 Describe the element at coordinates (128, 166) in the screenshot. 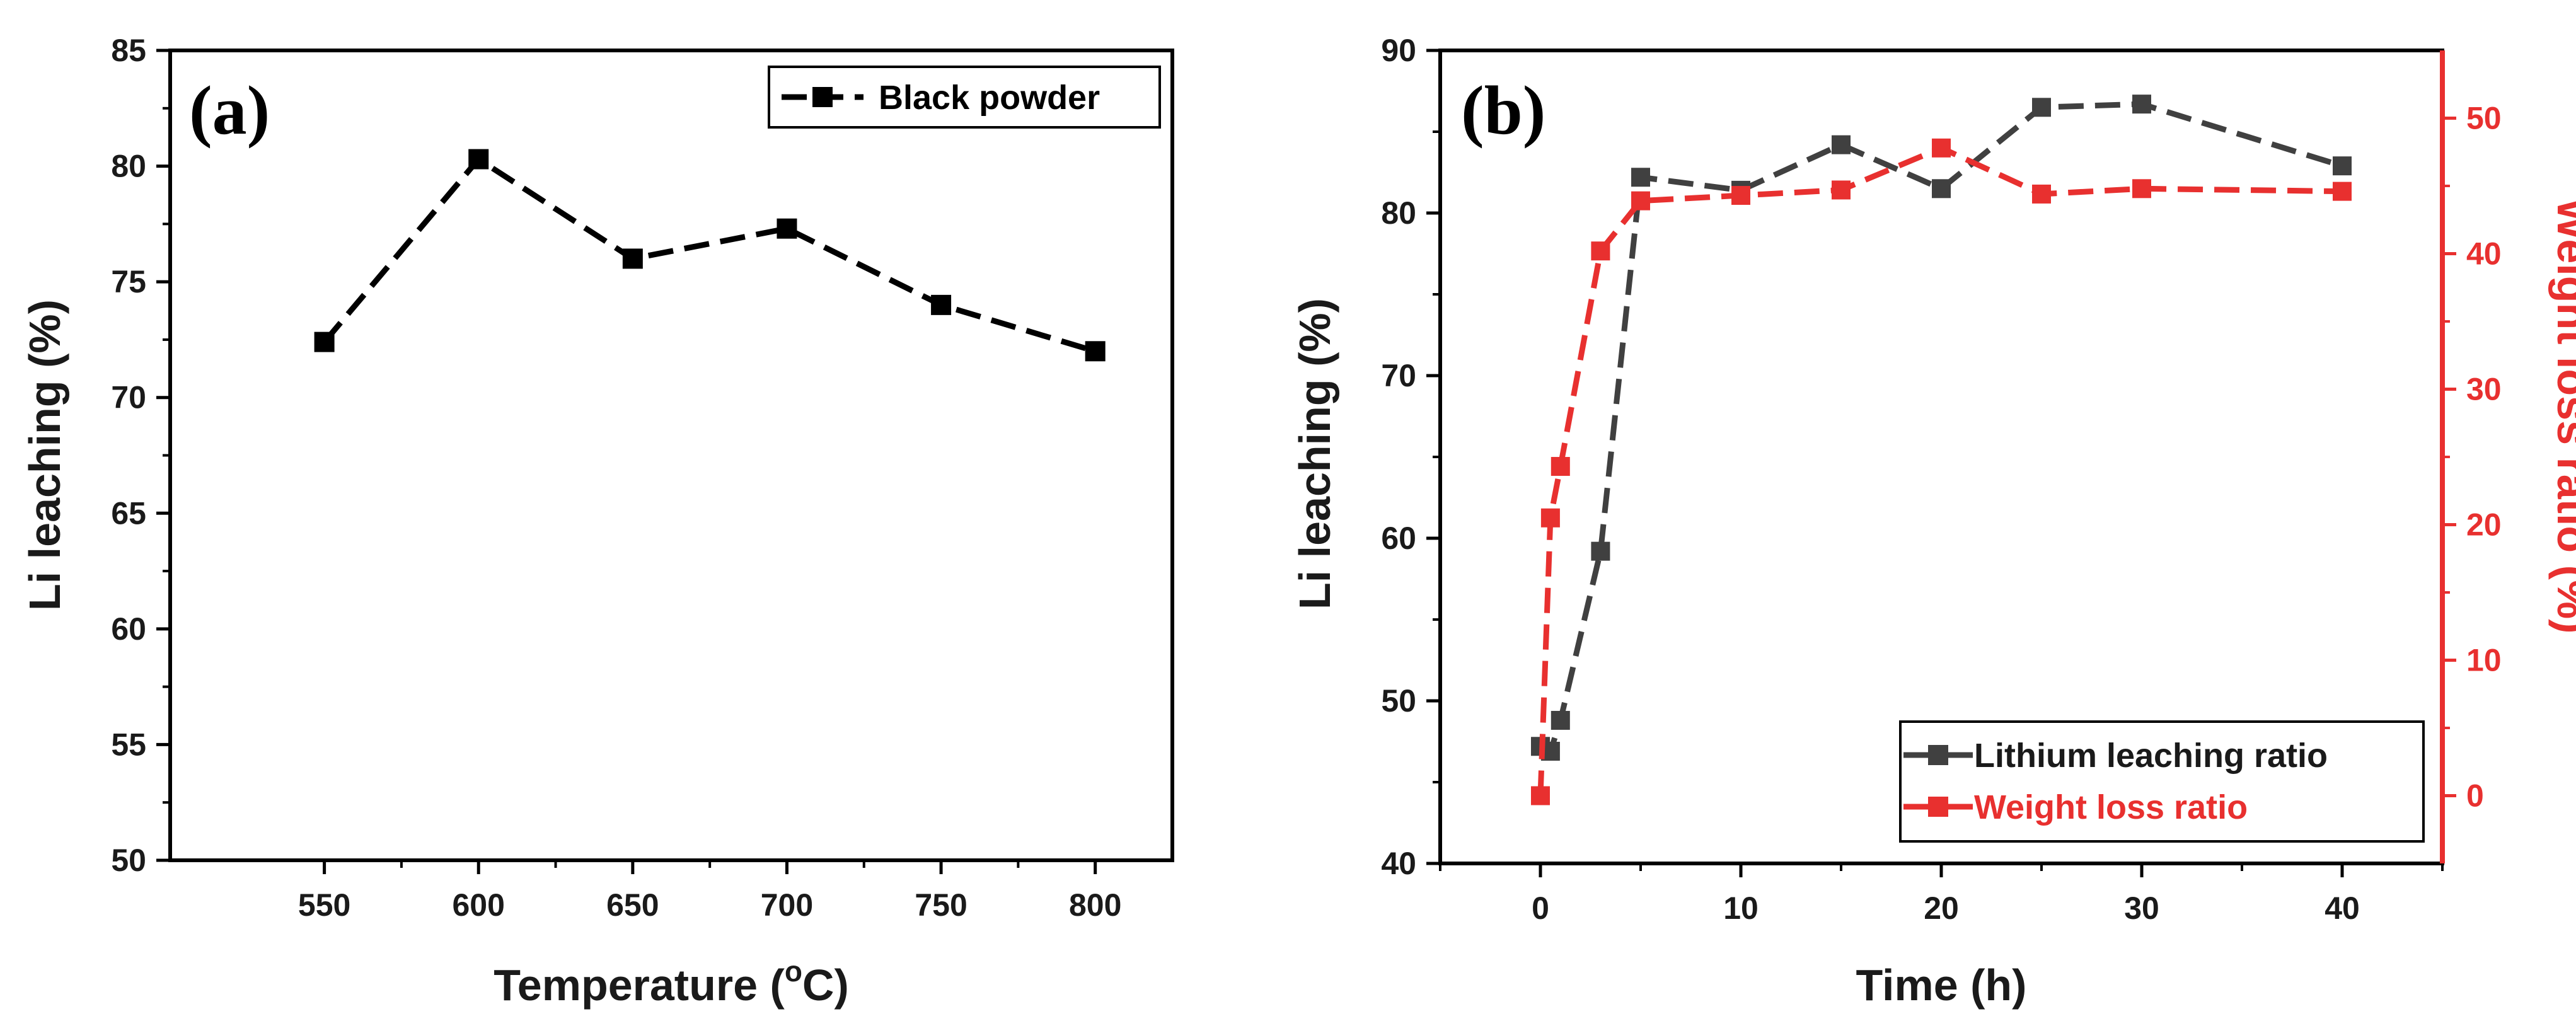

I see `panel-a-y-tick-label: 80` at that location.